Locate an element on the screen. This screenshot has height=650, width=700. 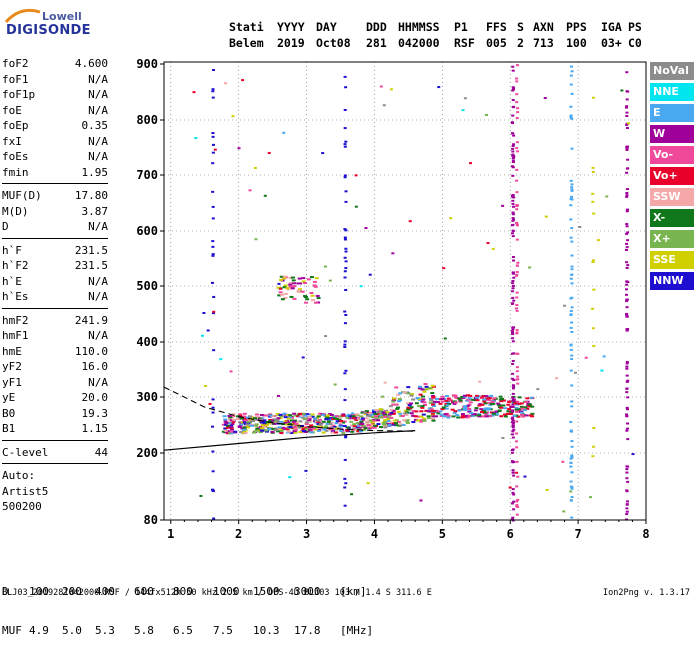
x-tick-label: 6 is located at coordinates (510, 534).